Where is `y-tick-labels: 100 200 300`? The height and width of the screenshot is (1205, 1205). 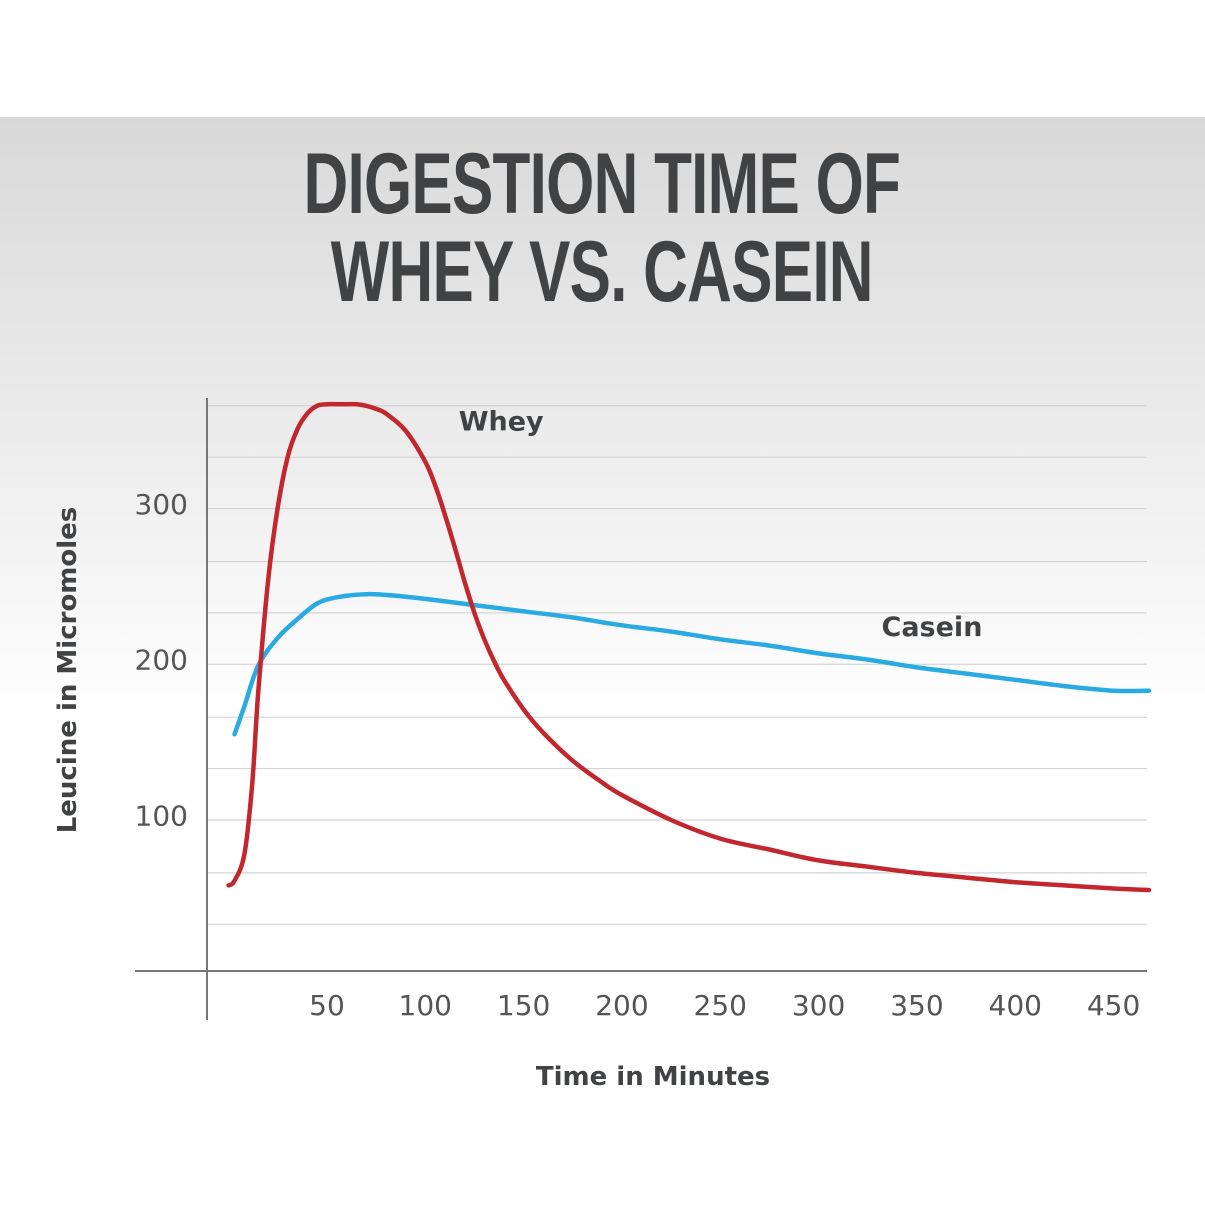 y-tick-labels: 100 200 300 is located at coordinates (161, 660).